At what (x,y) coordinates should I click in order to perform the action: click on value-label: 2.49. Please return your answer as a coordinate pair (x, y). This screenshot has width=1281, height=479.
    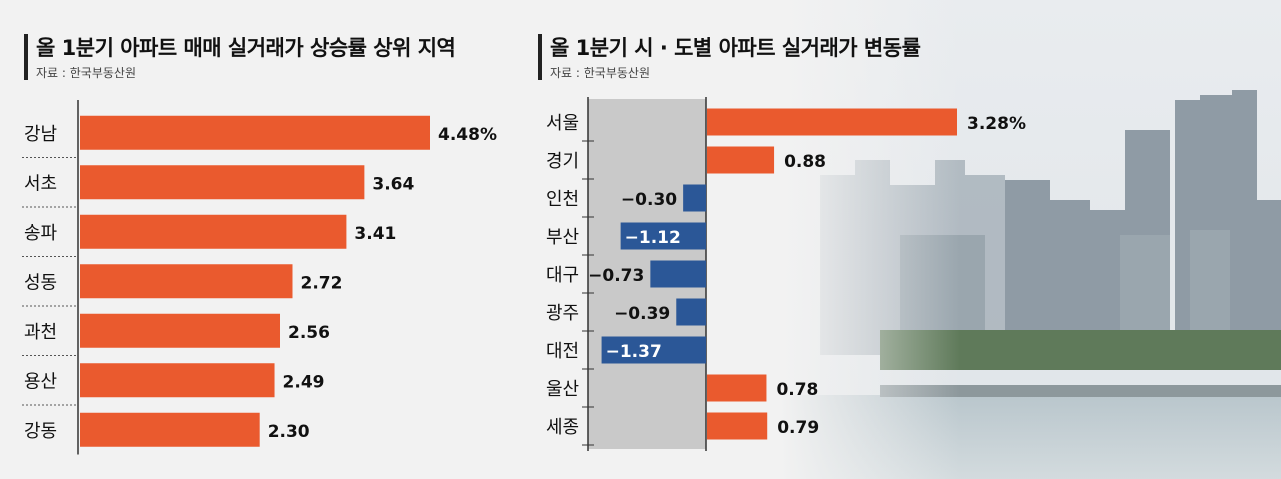
    Looking at the image, I should click on (304, 382).